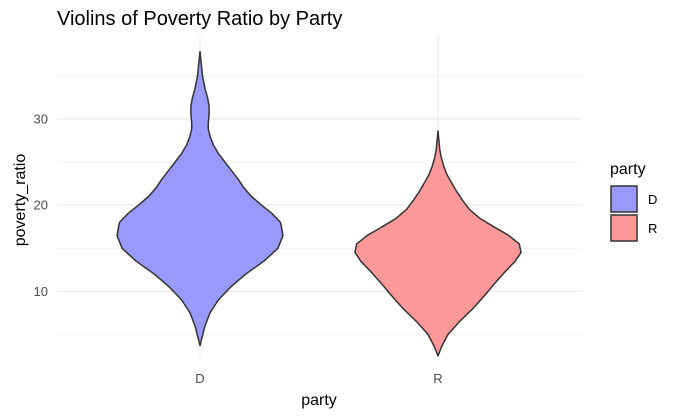  I want to click on chart-title: Violins of Poverty Ratio by Party, so click(199, 19).